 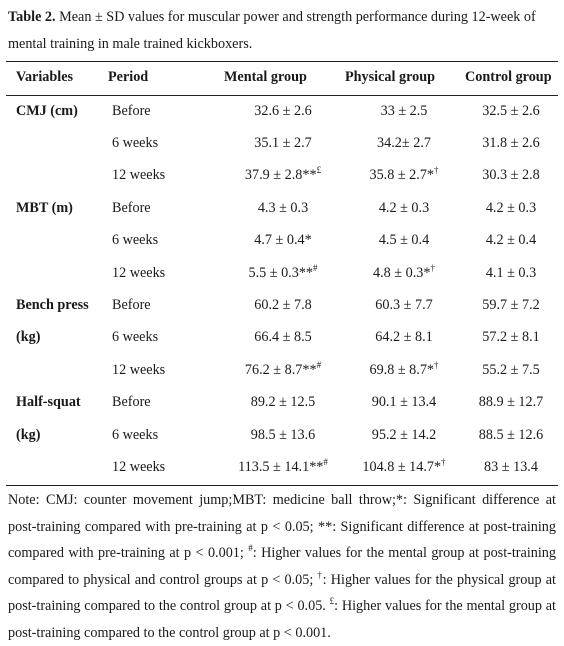 I want to click on mental-cell-value: 5.5 ± 0.3**, so click(x=281, y=272).